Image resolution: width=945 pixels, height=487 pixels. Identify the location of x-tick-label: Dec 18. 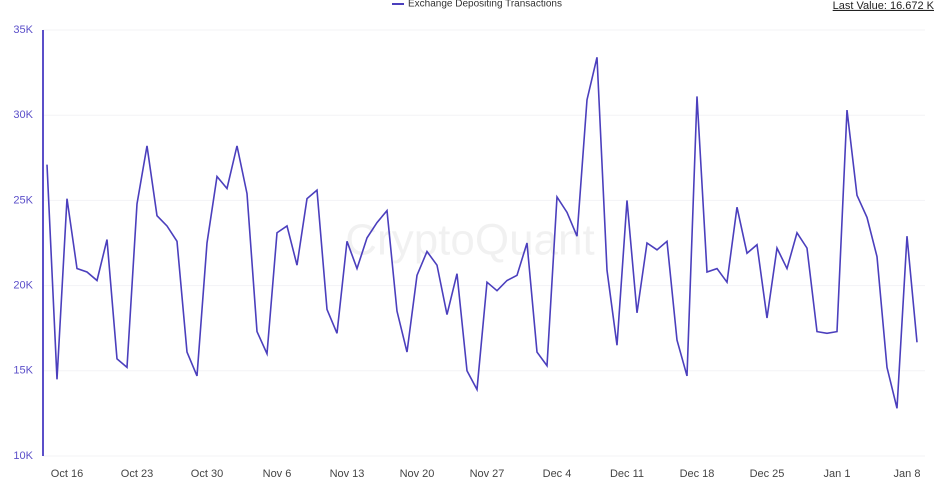
(697, 474).